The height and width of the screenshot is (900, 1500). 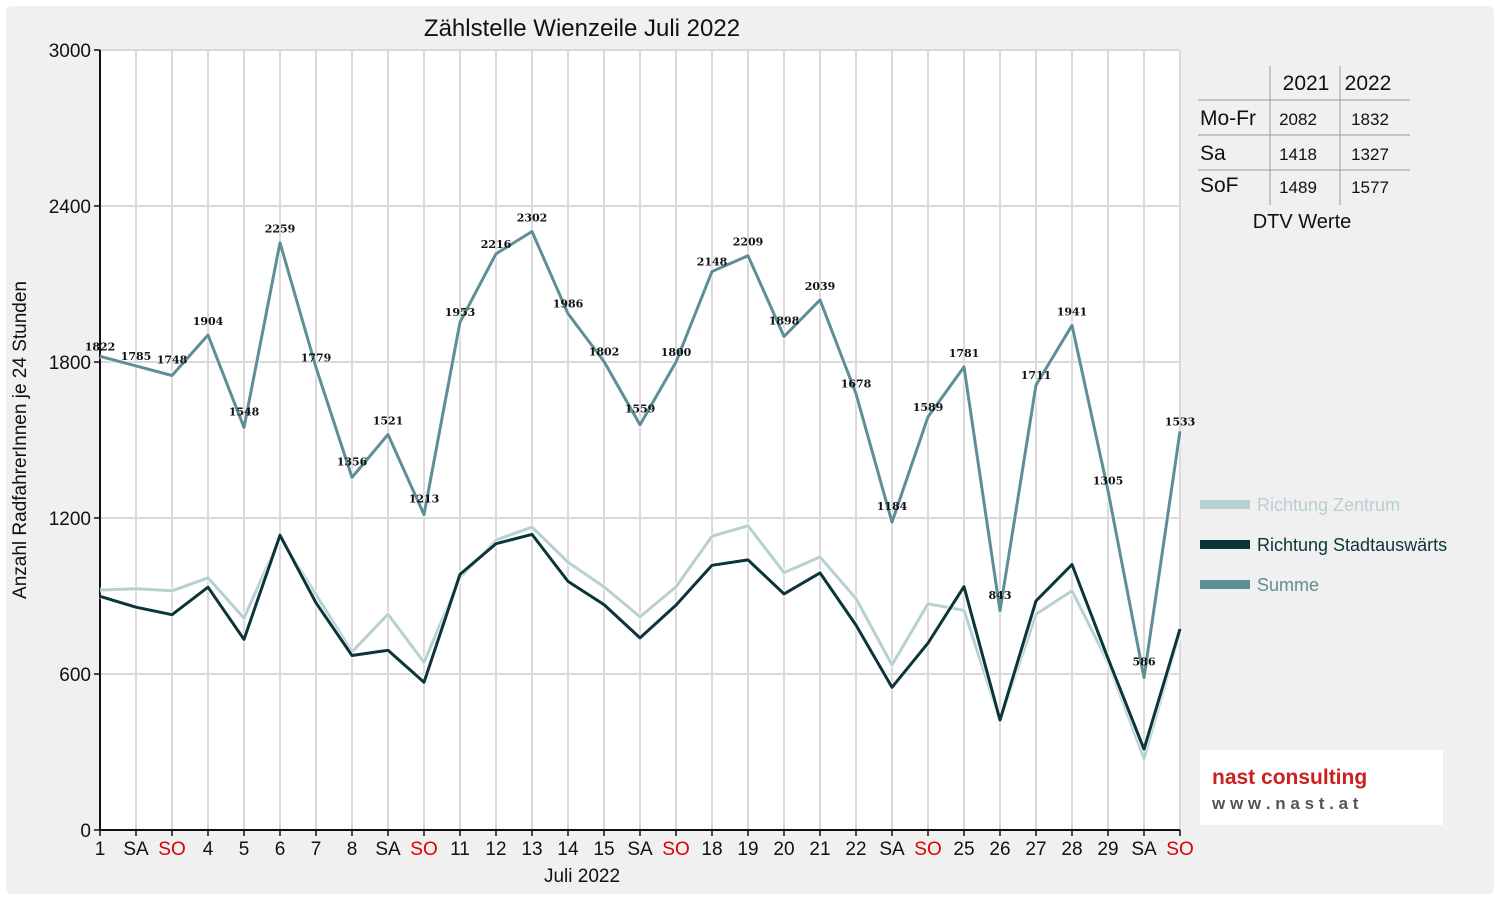 I want to click on data-label: 2148, so click(x=712, y=262).